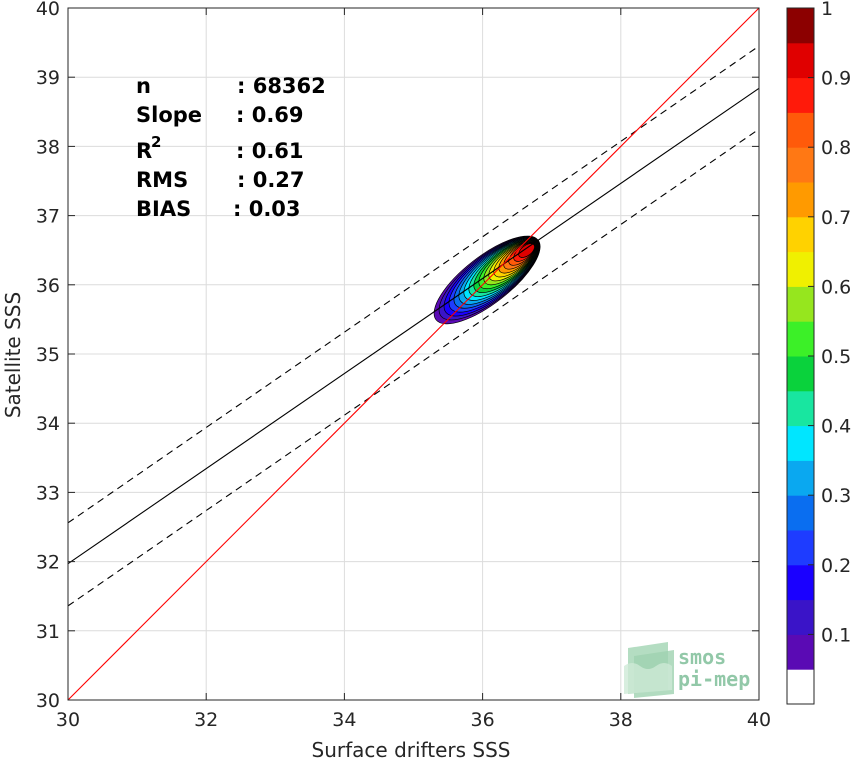  I want to click on y-tick-label: 39, so click(48, 78).